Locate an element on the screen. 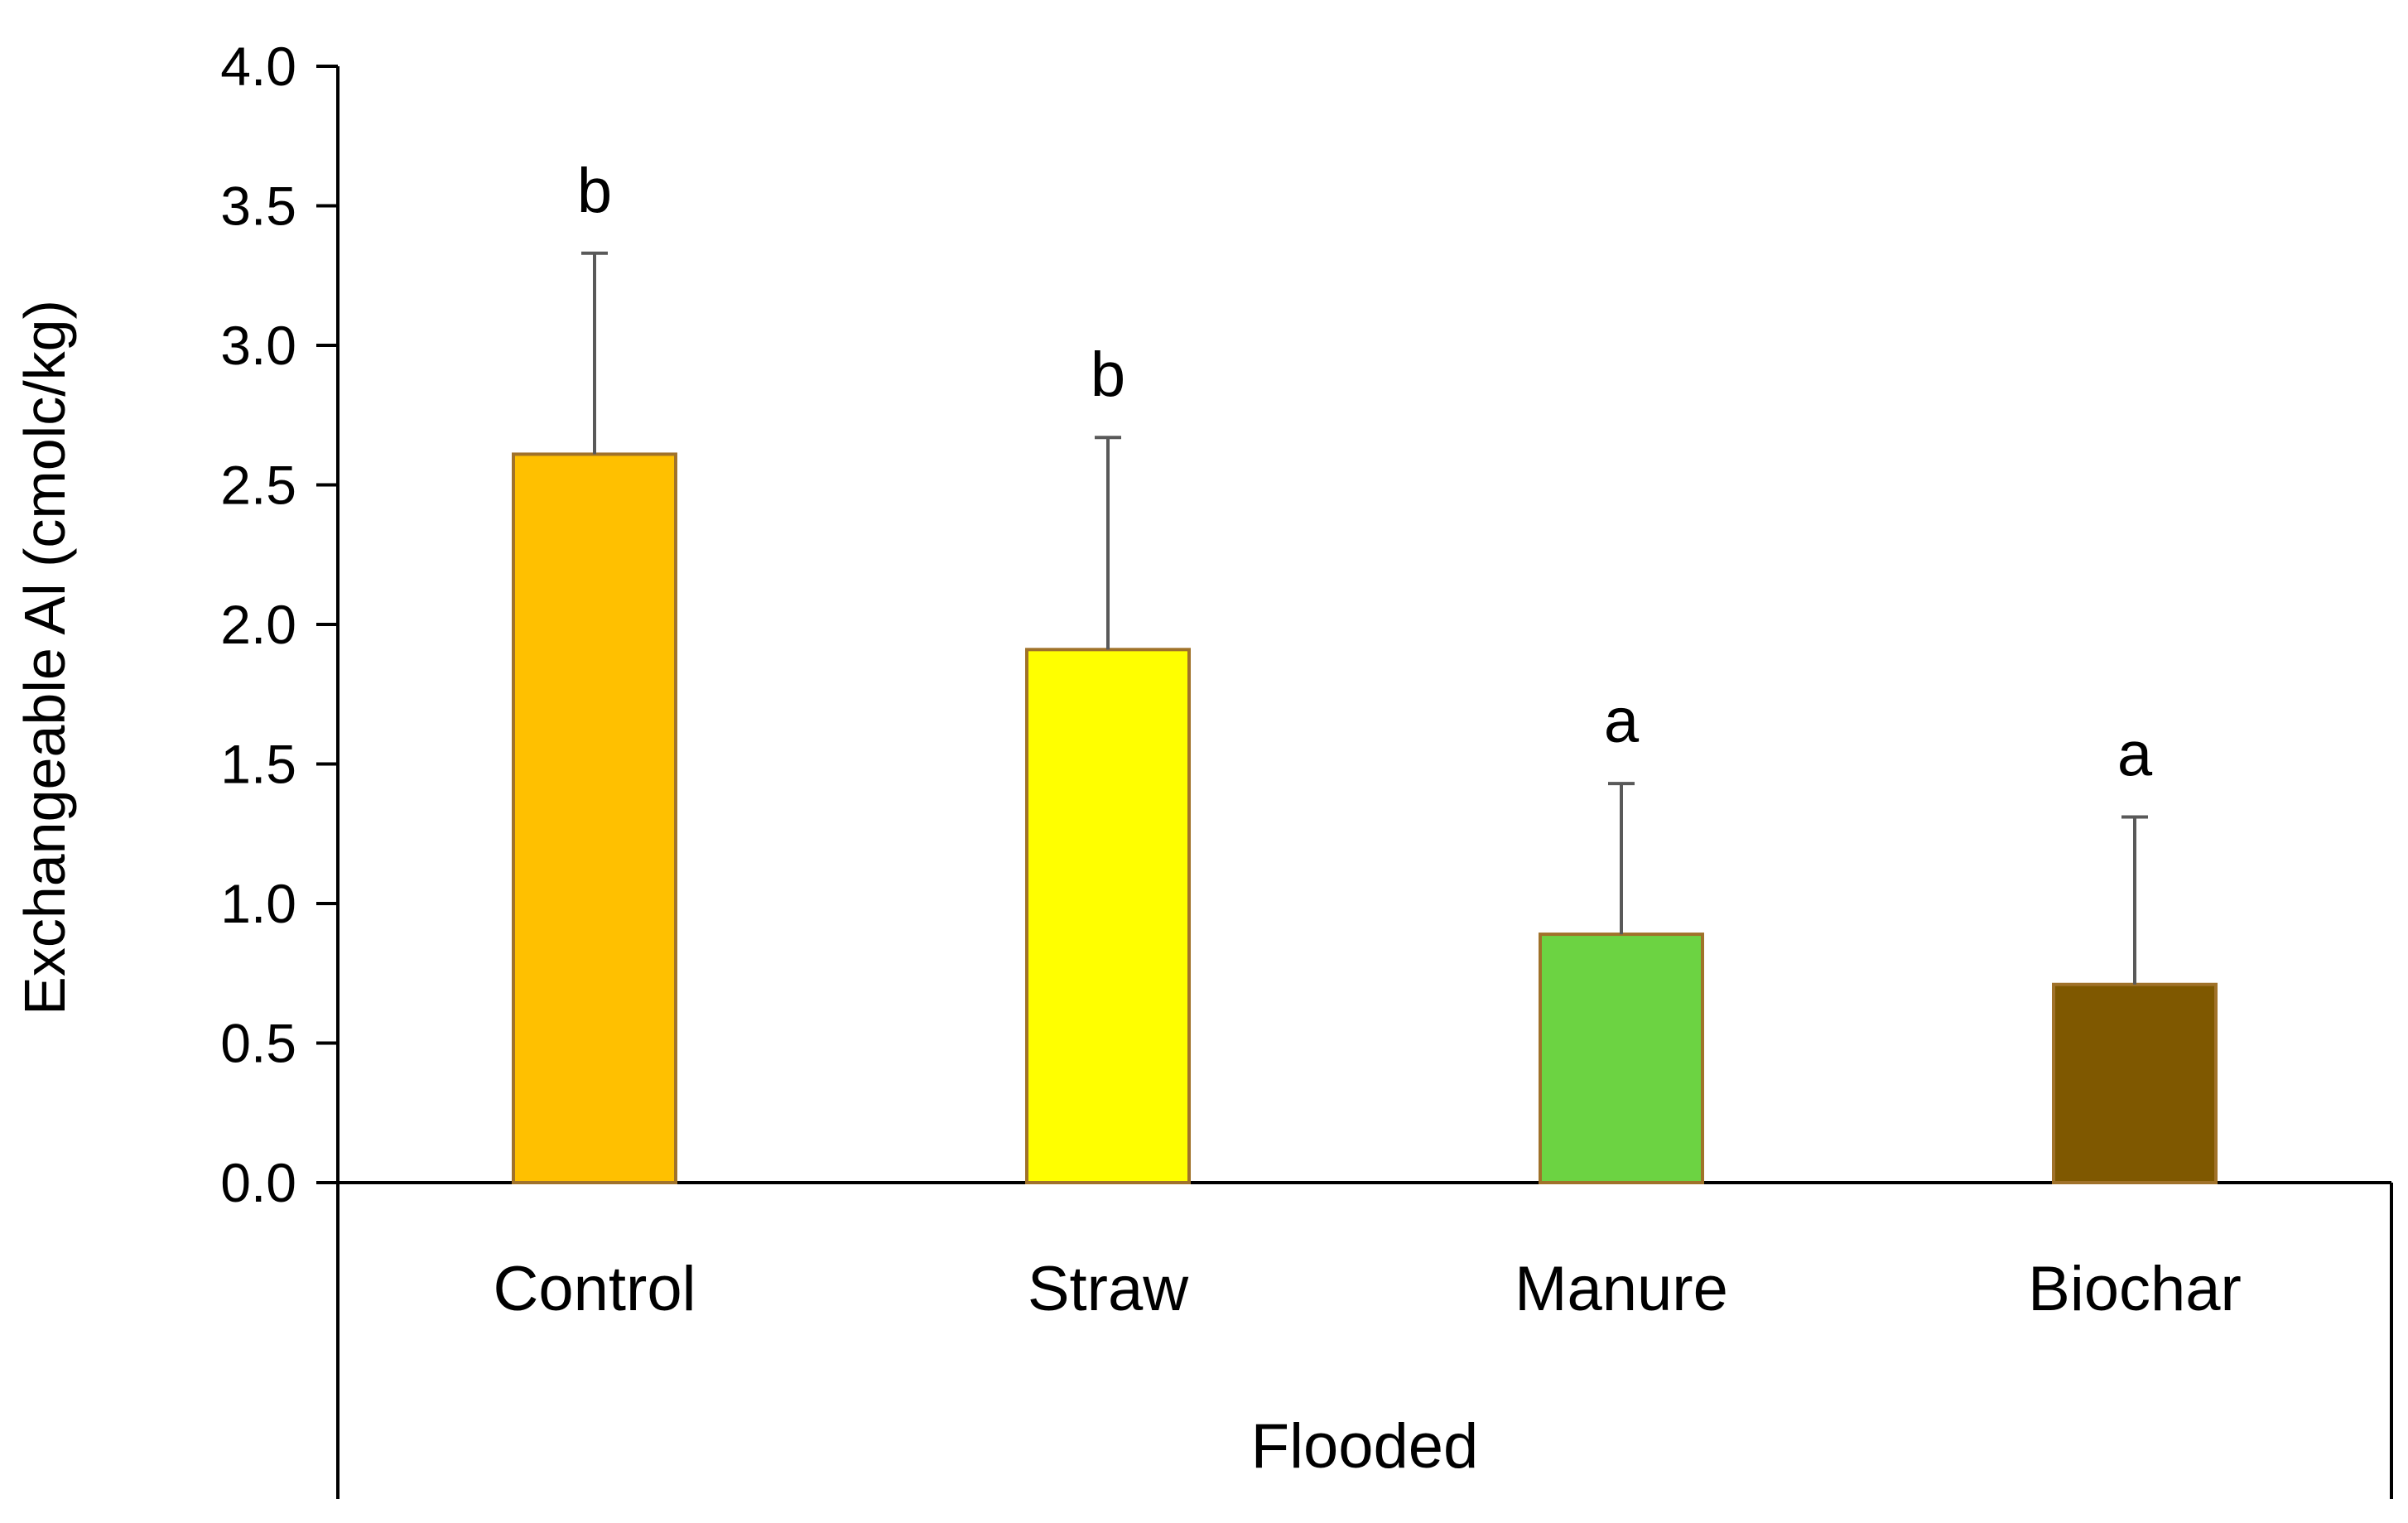 The width and height of the screenshot is (2408, 1523). x-tick-label: Manure is located at coordinates (1622, 1289).